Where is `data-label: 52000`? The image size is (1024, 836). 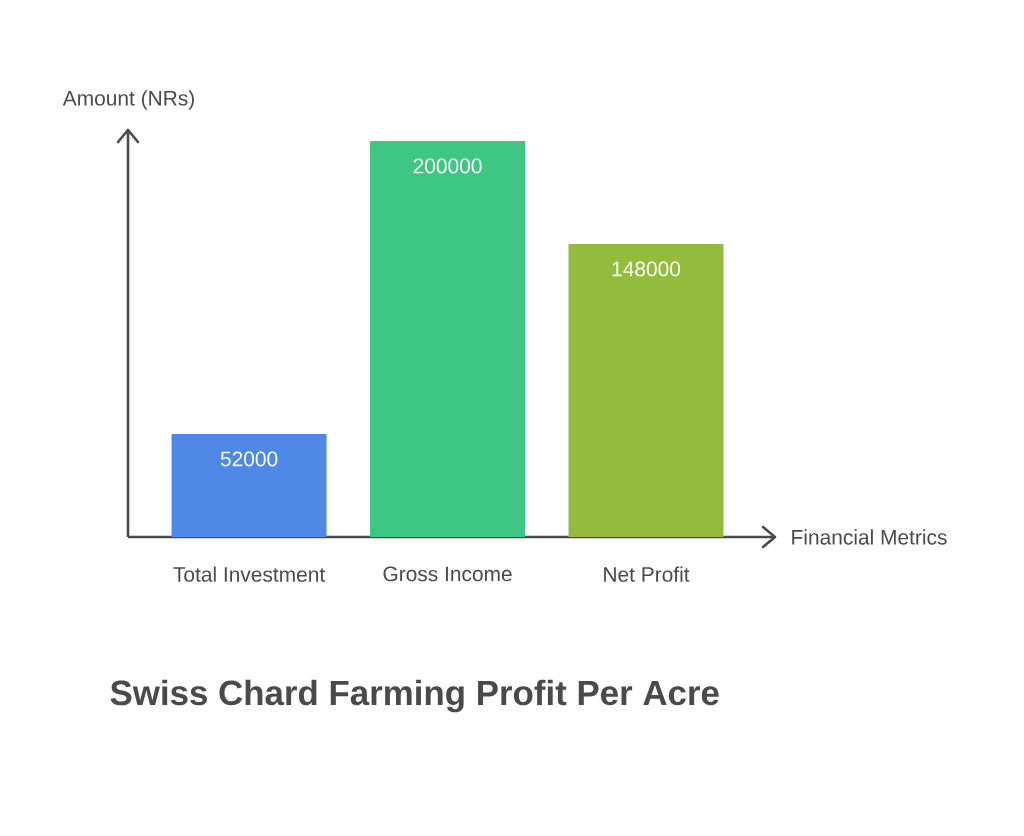 data-label: 52000 is located at coordinates (249, 459).